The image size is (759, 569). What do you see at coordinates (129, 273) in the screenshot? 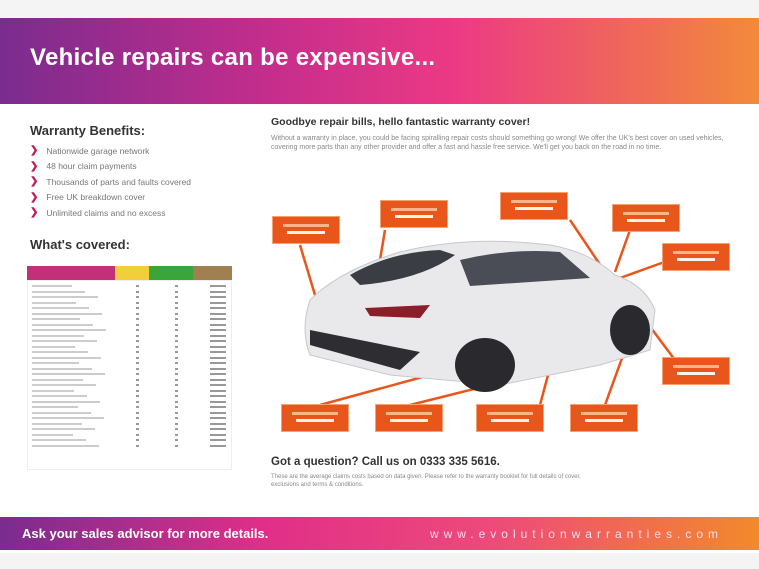
I see `table-header` at bounding box center [129, 273].